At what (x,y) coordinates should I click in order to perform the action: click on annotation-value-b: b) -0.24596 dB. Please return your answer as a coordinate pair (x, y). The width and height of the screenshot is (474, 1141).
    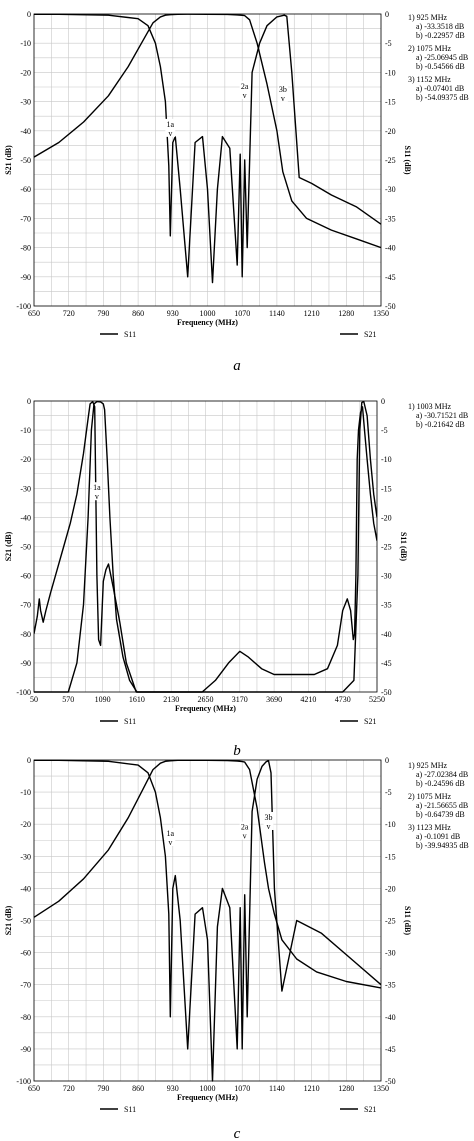
    Looking at the image, I should click on (440, 783).